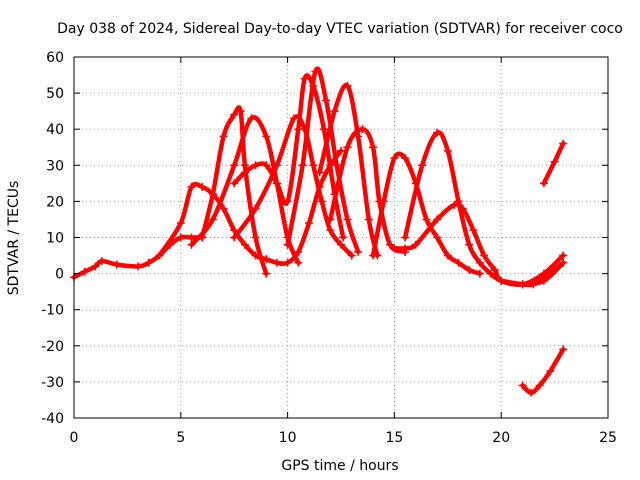 The image size is (640, 480). I want to click on y-tick-label: 30, so click(55, 166).